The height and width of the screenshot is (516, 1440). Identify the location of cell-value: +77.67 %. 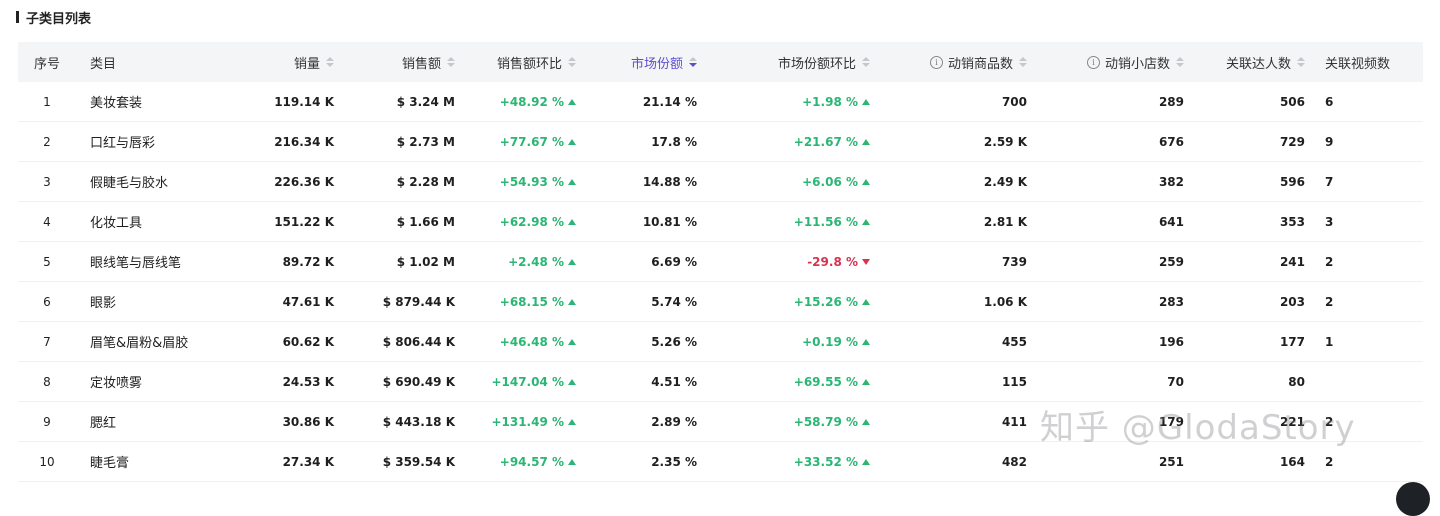
(531, 141).